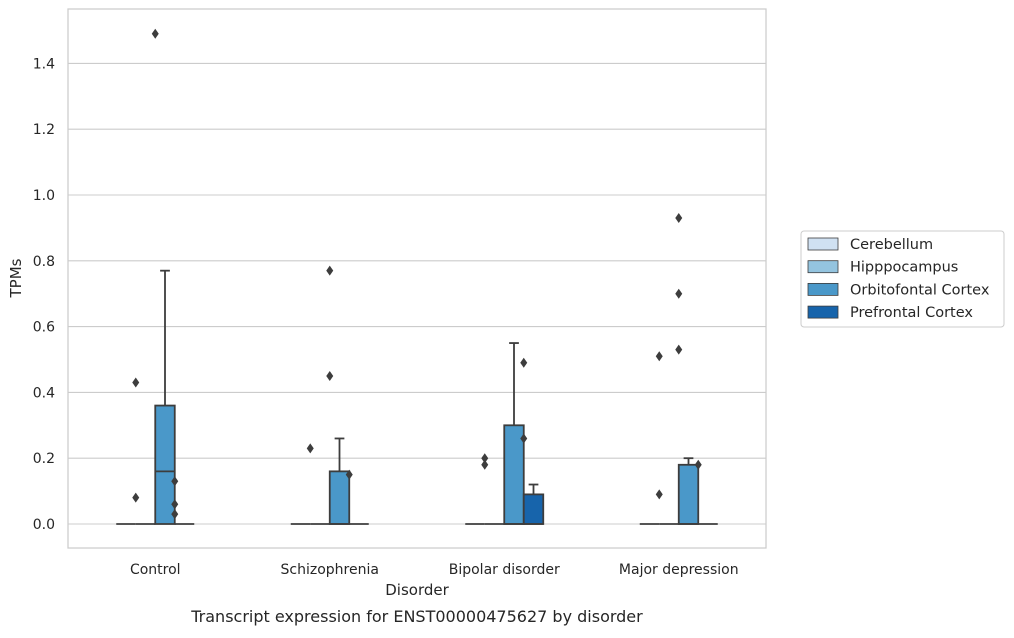 The height and width of the screenshot is (638, 1014). Describe the element at coordinates (44, 196) in the screenshot. I see `y-tick-label: 1.0` at that location.